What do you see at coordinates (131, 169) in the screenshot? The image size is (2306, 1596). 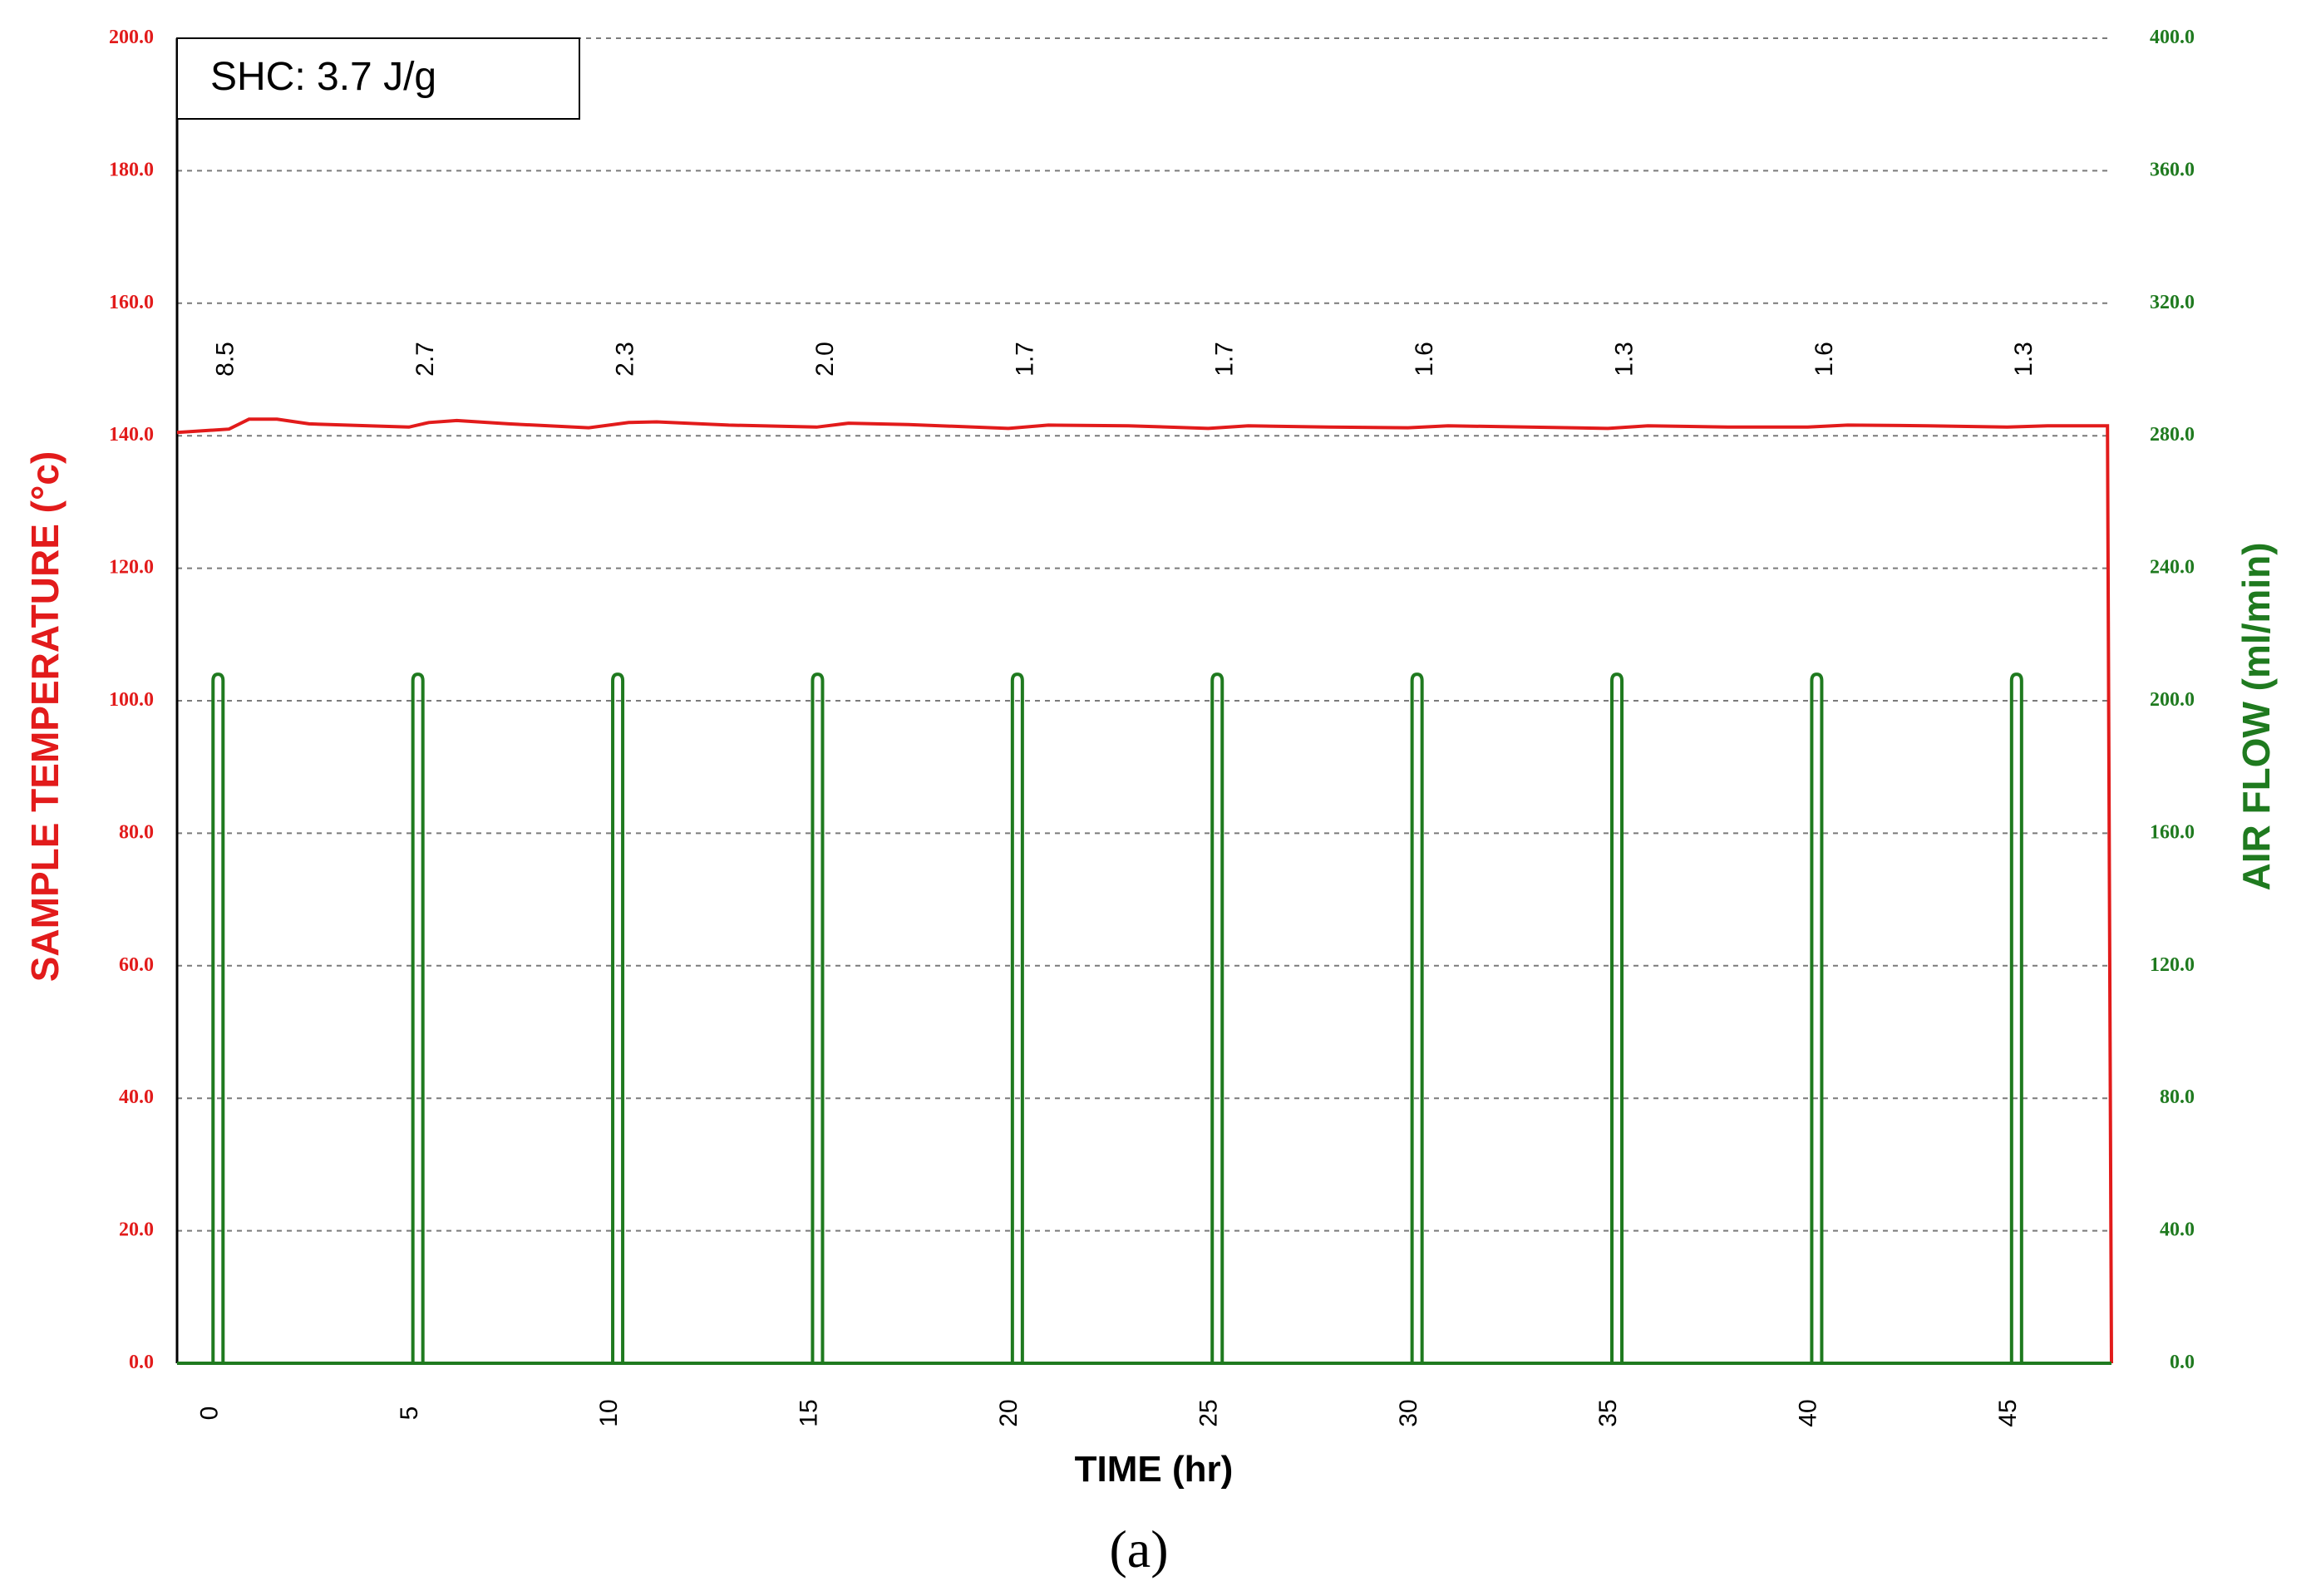 I see `y-tick-label-left: 180.0` at bounding box center [131, 169].